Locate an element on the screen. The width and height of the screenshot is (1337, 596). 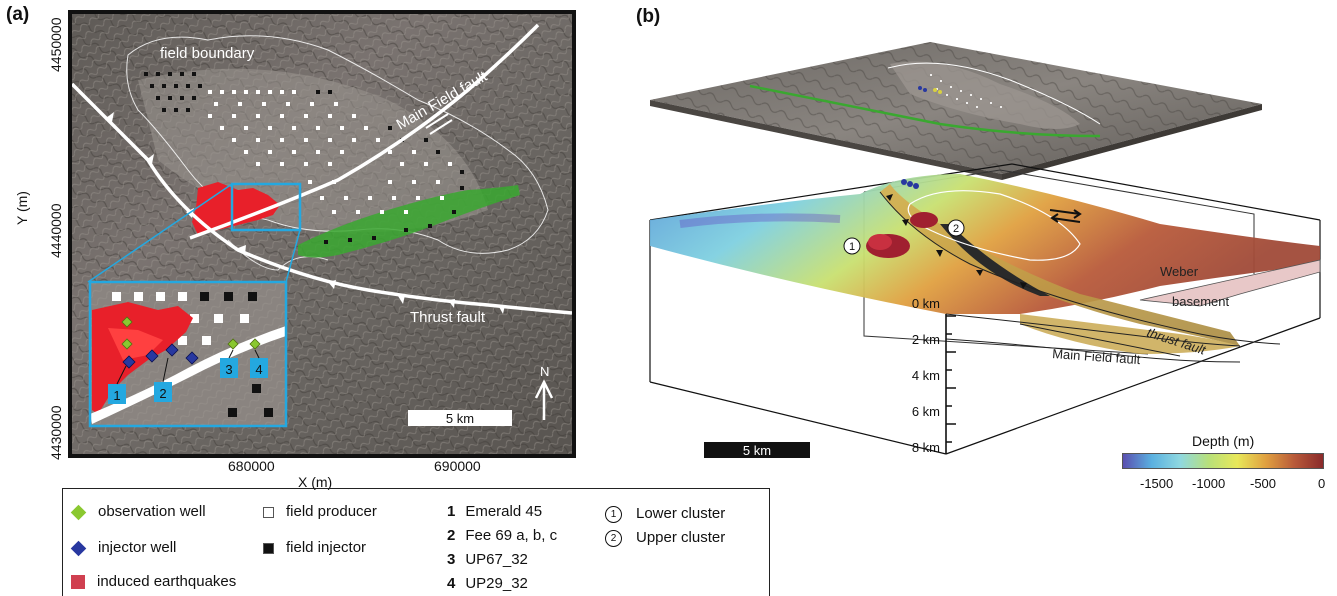
legend-field-injector: field injector is located at coordinates (314, 547).